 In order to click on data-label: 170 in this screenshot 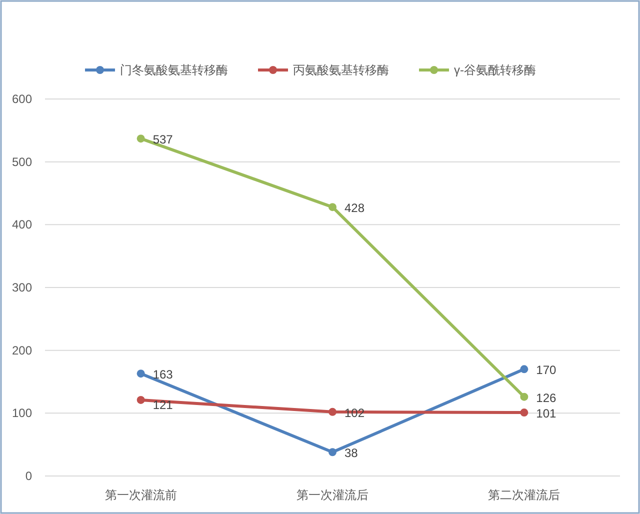, I will do `click(546, 370)`.